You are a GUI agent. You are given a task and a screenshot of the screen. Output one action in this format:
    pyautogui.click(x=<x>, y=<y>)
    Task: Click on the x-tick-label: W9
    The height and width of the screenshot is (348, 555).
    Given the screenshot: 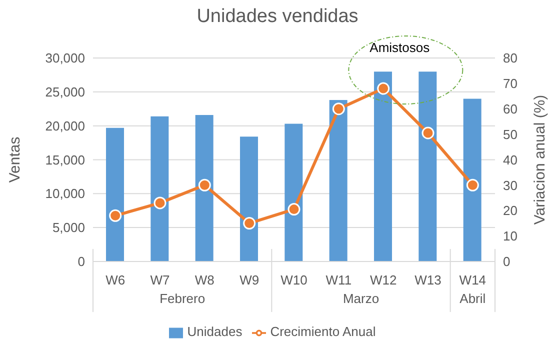 What is the action you would take?
    pyautogui.click(x=250, y=280)
    